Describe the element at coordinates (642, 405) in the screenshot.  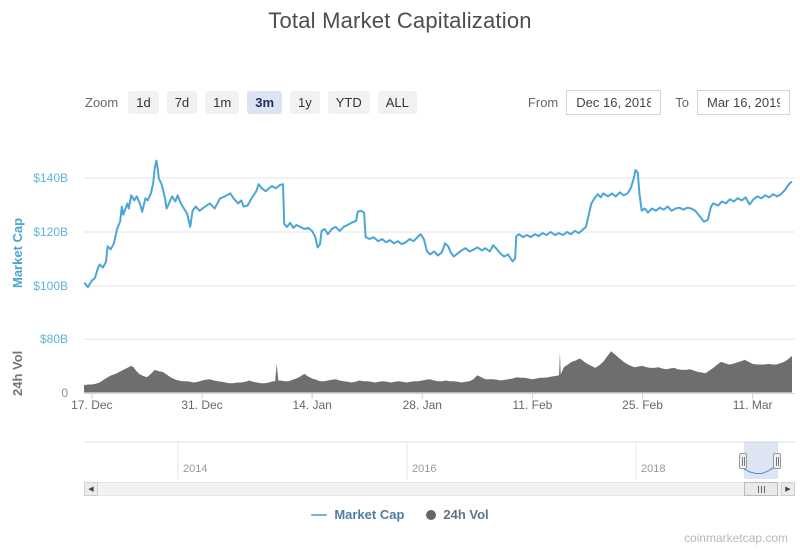
I see `x-axis-tick-label: 25. Feb` at that location.